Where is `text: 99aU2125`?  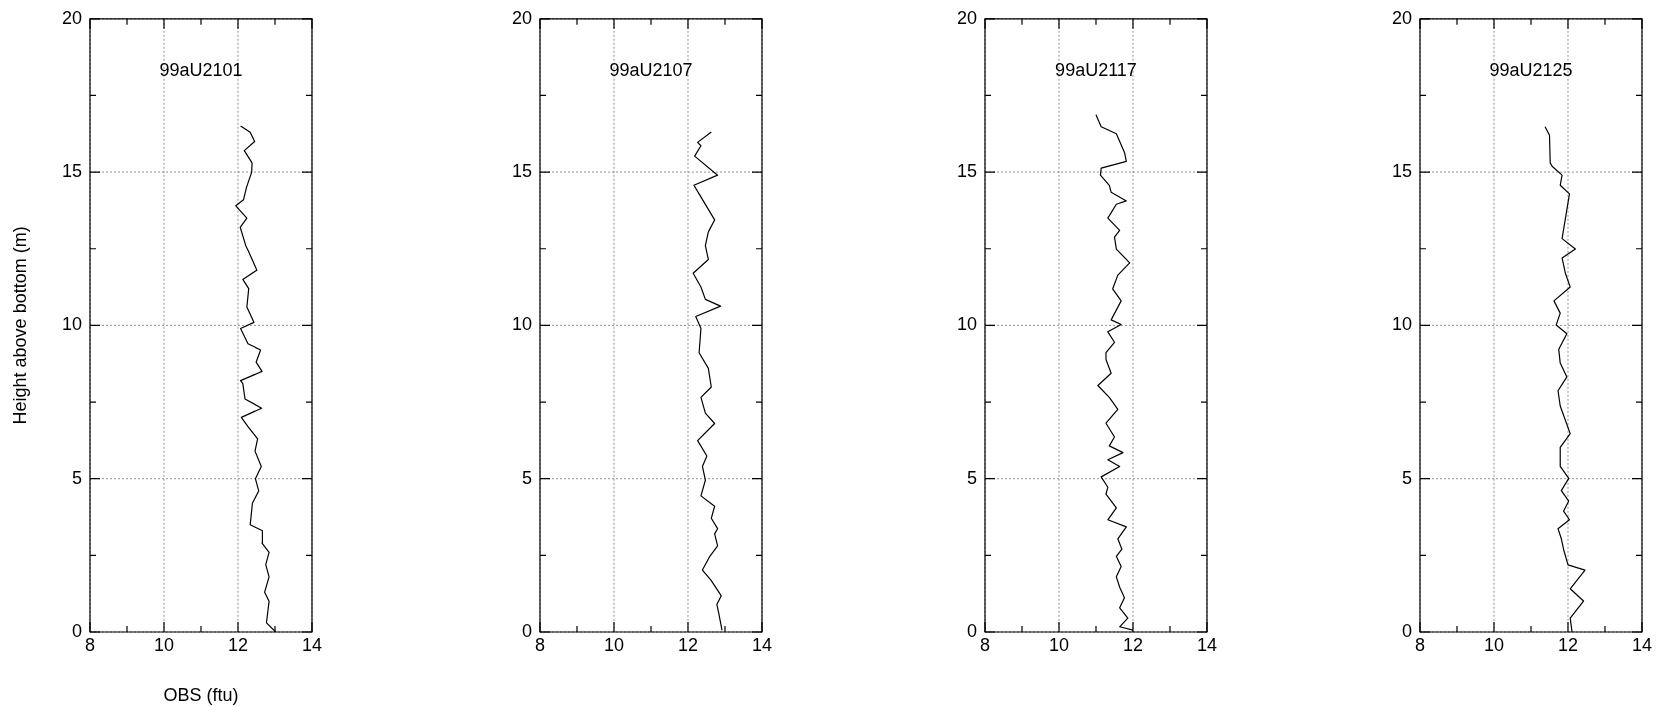 text: 99aU2125 is located at coordinates (1531, 69).